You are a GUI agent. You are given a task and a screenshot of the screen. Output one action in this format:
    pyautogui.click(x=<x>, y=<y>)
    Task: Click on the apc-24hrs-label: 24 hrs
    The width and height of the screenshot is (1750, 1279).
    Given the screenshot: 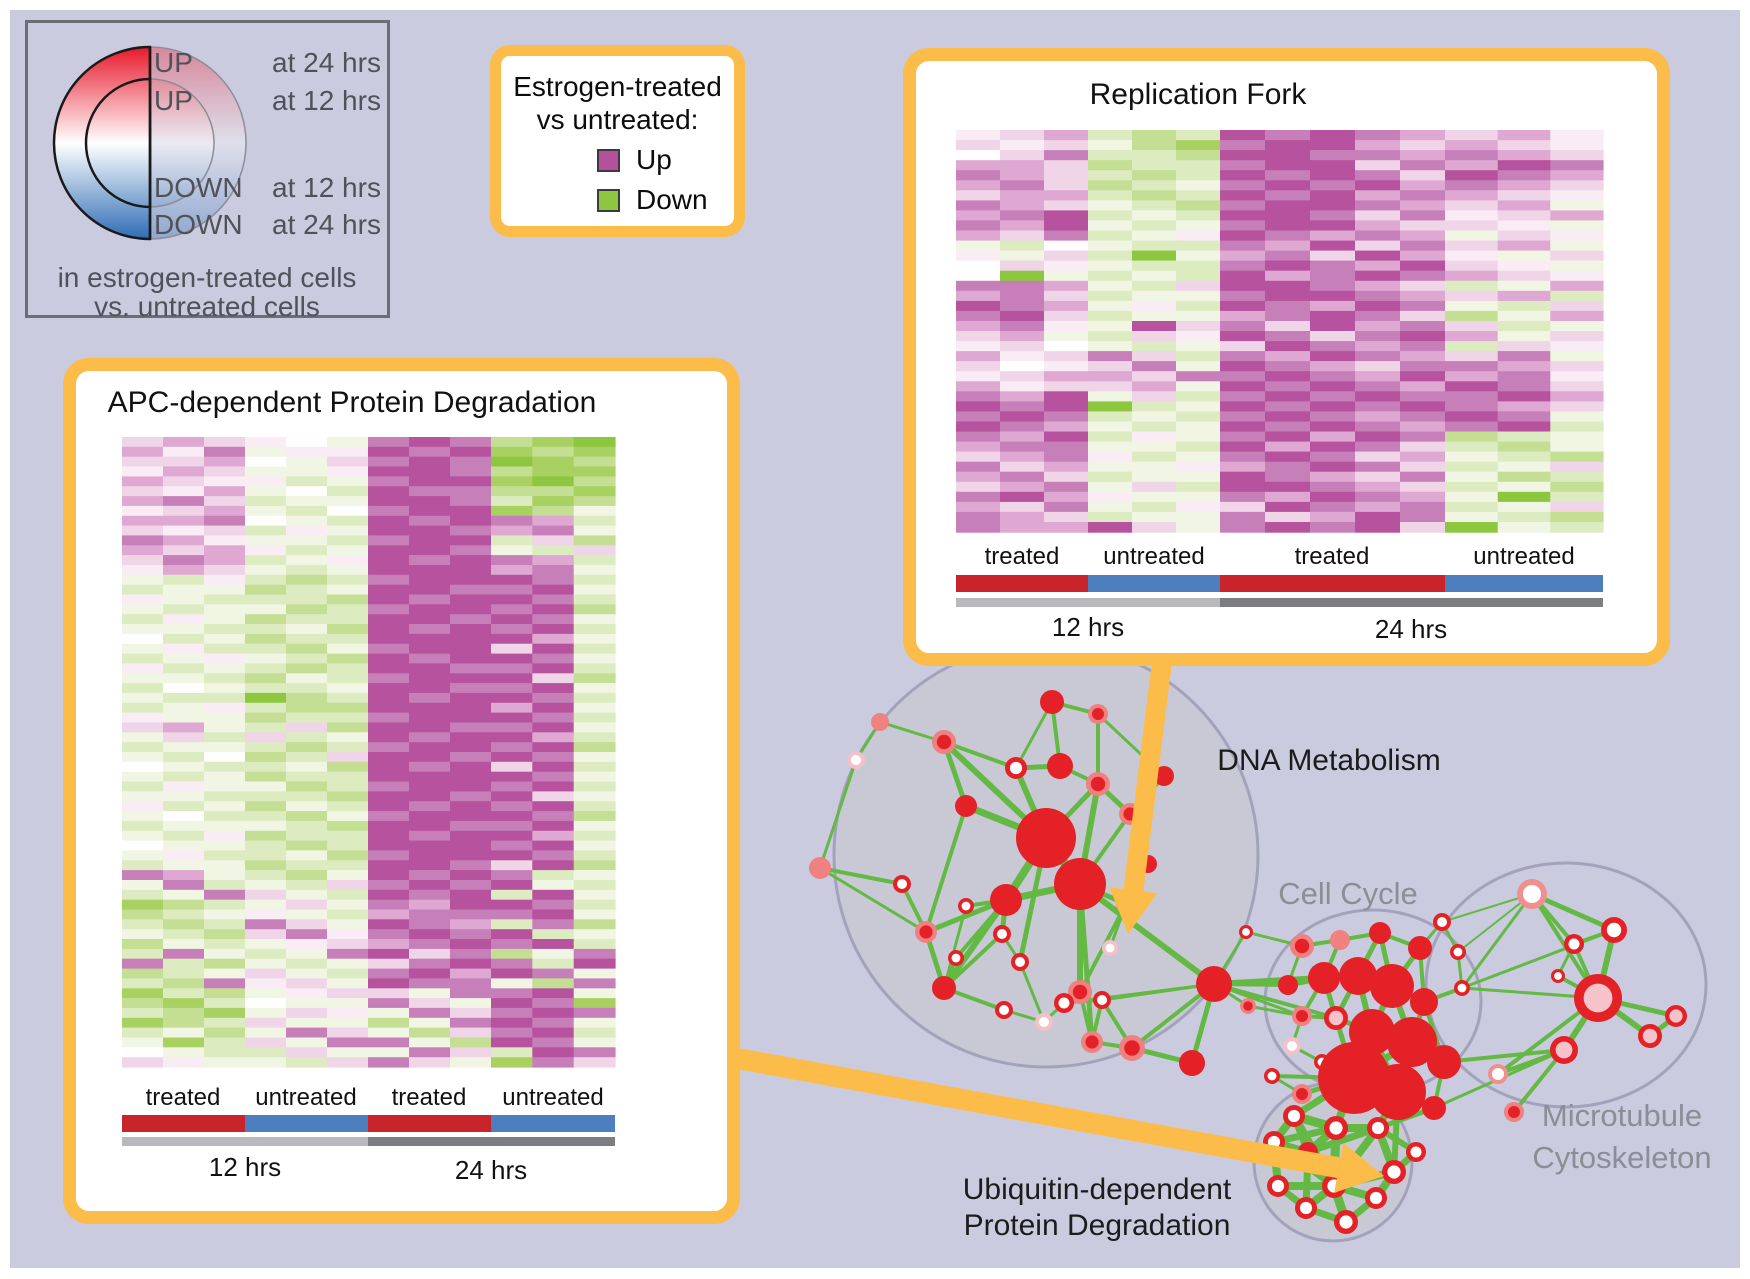 What is the action you would take?
    pyautogui.click(x=491, y=1170)
    